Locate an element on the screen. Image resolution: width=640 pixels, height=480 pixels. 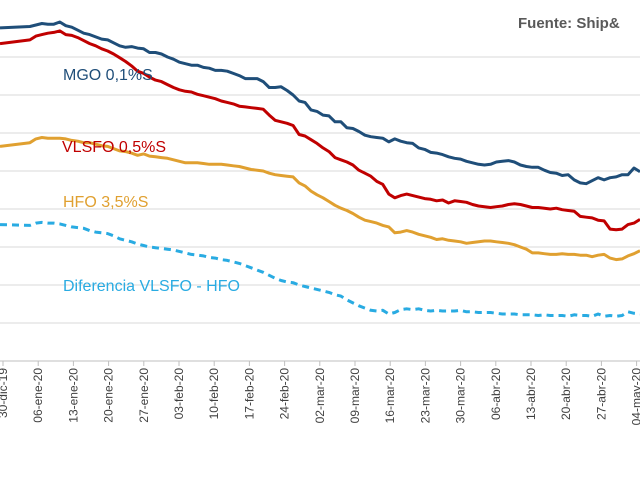
x-tick-label: 03-feb-20 is located at coordinates (179, 394).